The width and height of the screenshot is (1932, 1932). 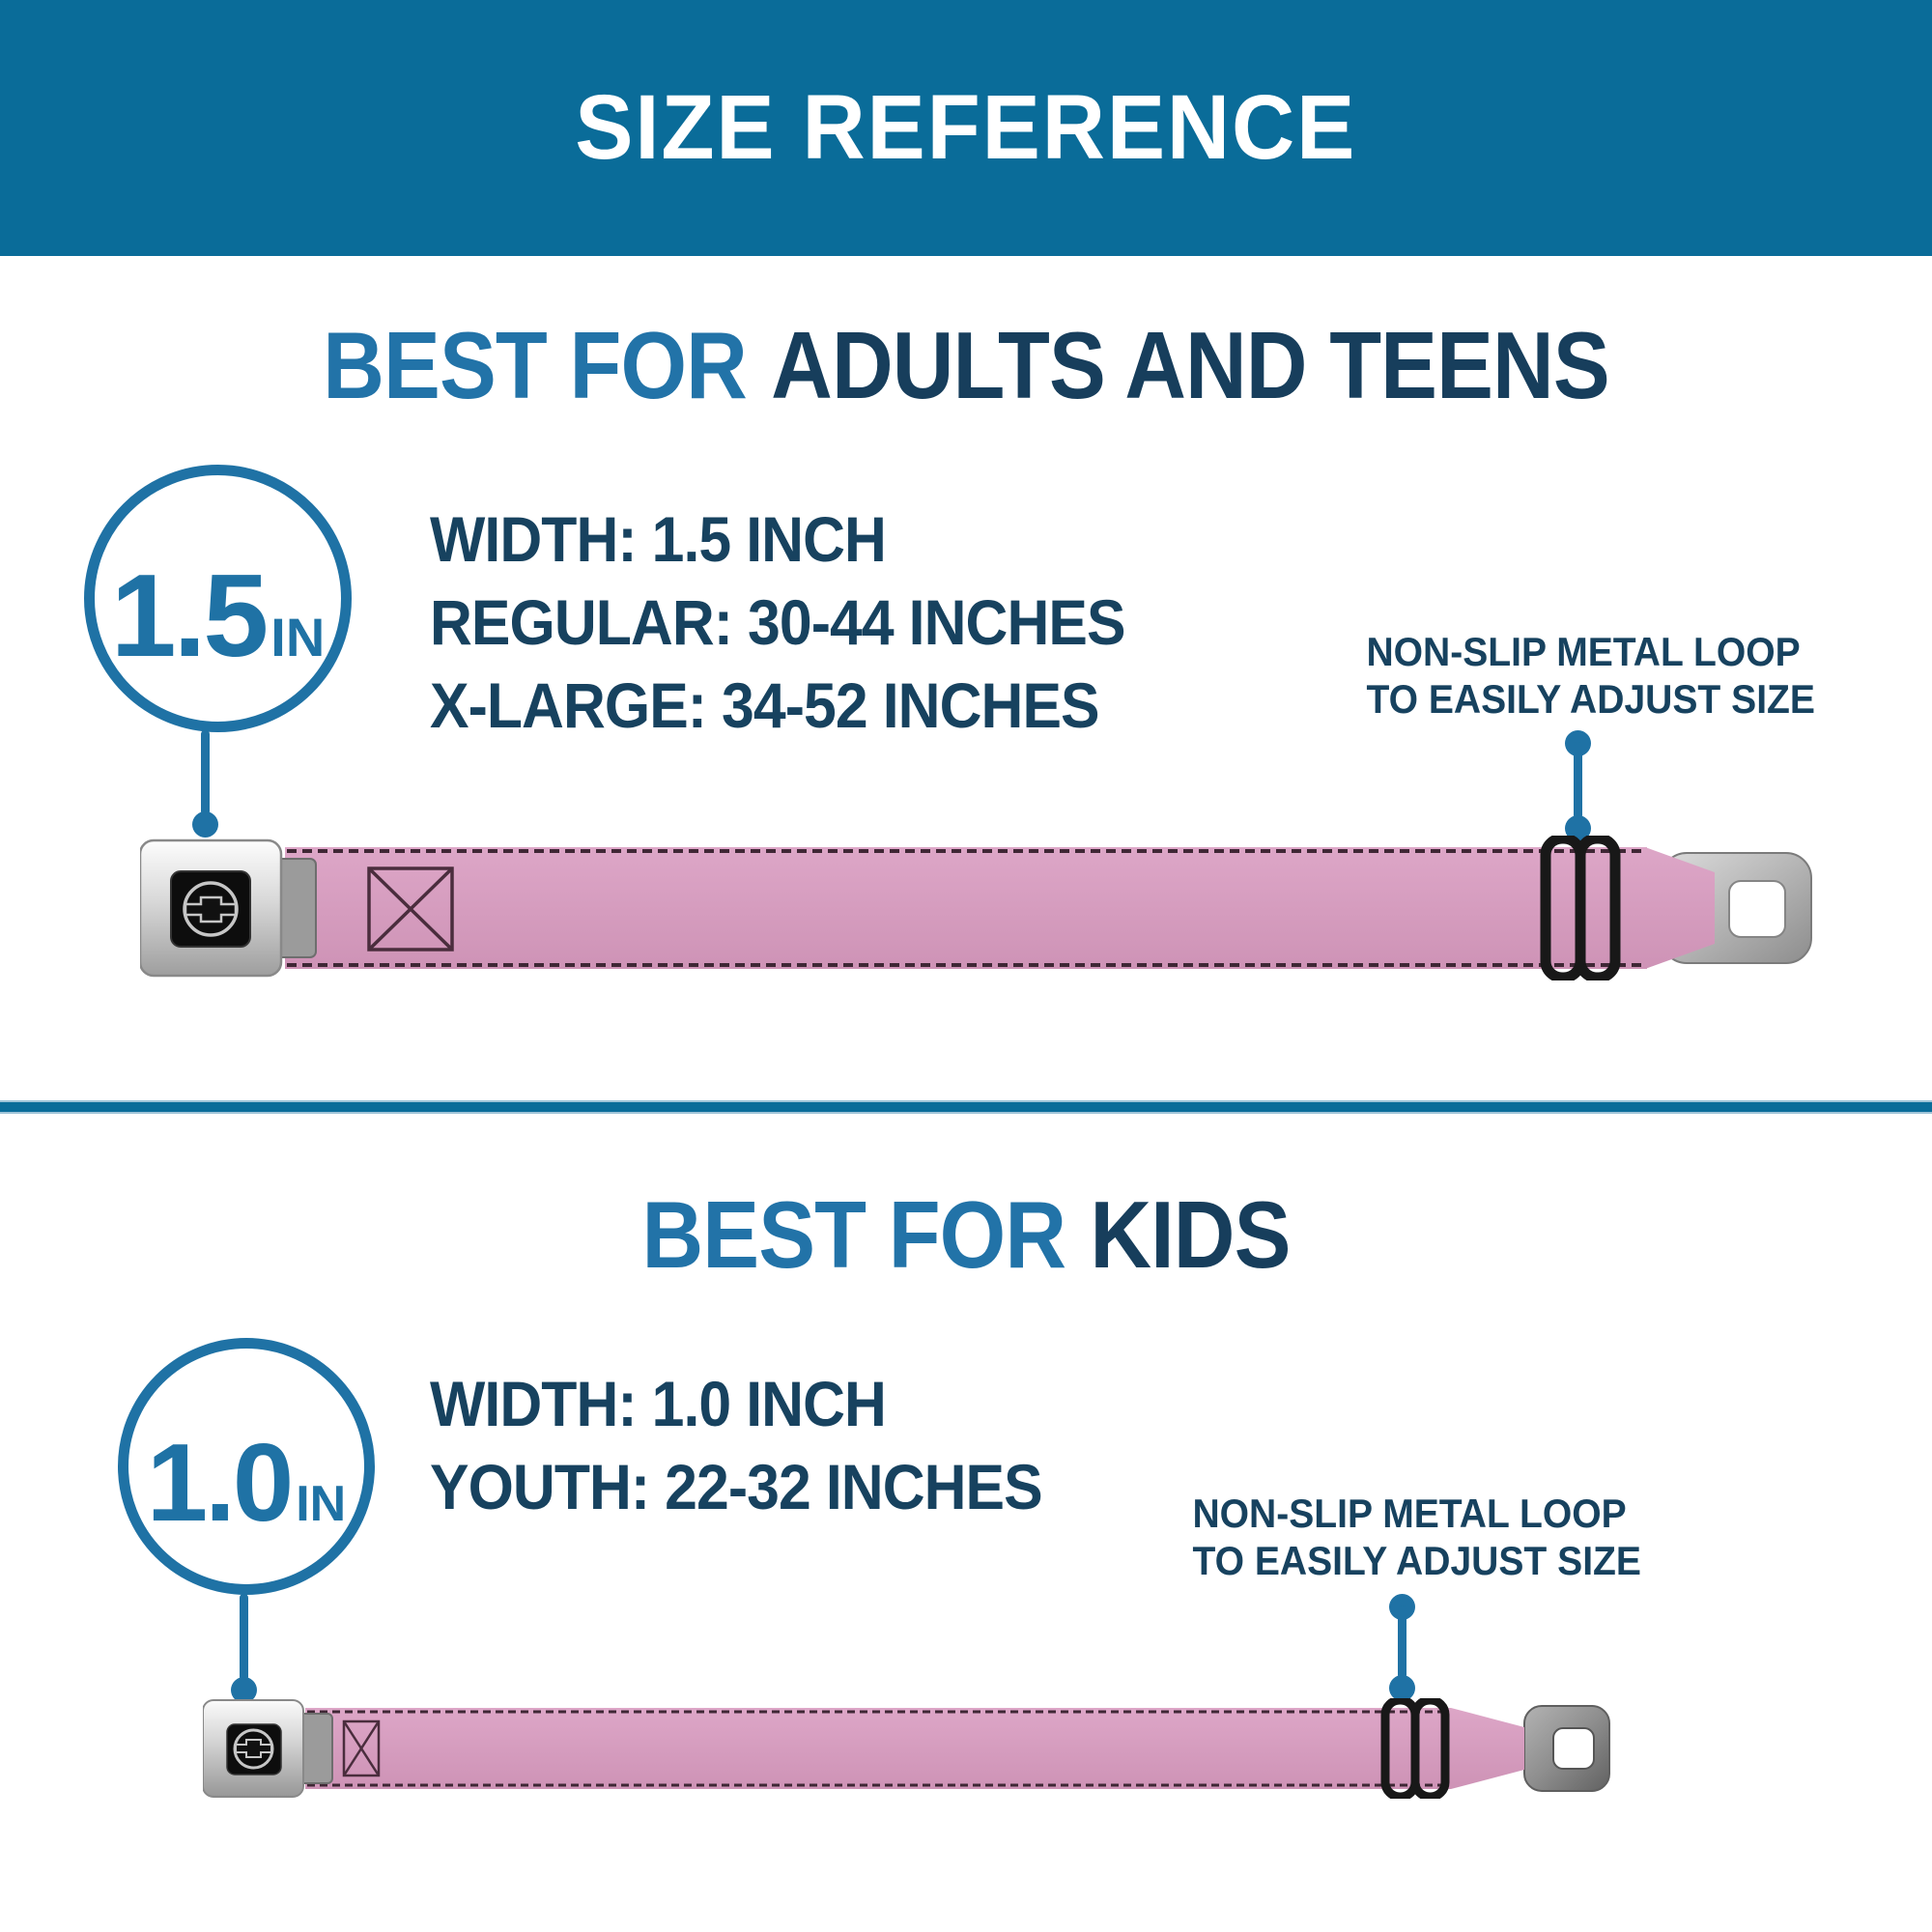 I want to click on spec-line: YOUTH: 22-32 INCHES, so click(x=736, y=1486).